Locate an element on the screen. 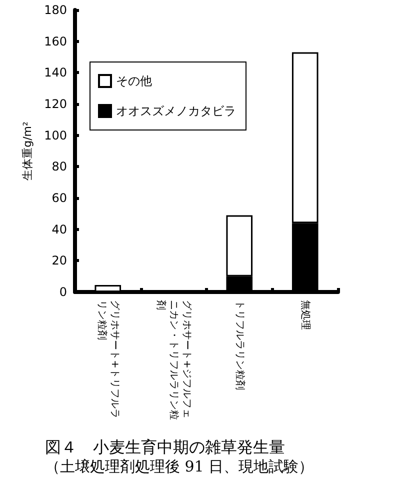  y-tick-label: 160 is located at coordinates (55, 41).